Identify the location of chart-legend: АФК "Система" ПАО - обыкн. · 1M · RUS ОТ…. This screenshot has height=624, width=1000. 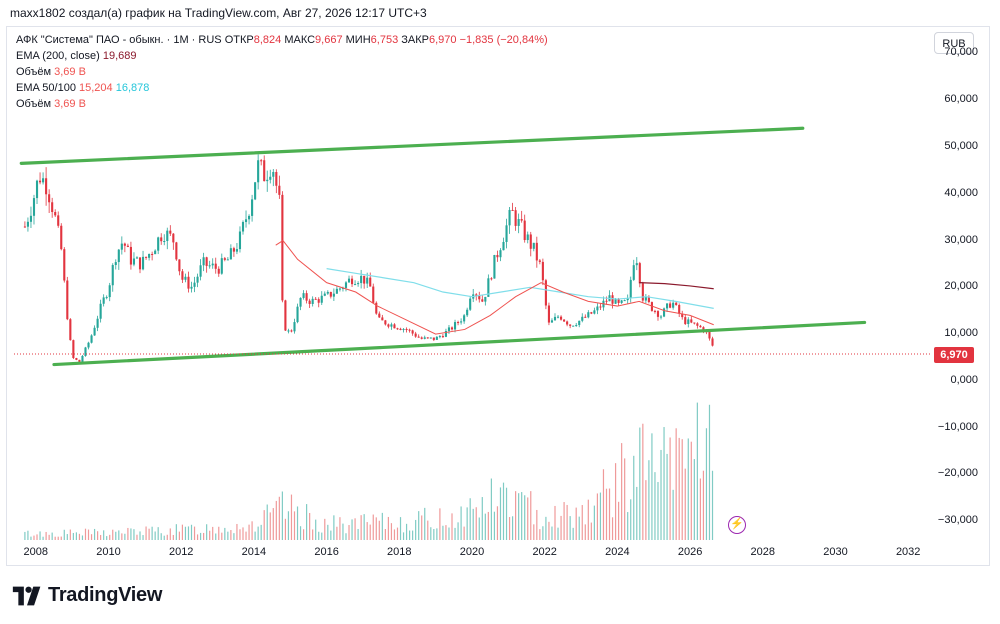
(282, 72).